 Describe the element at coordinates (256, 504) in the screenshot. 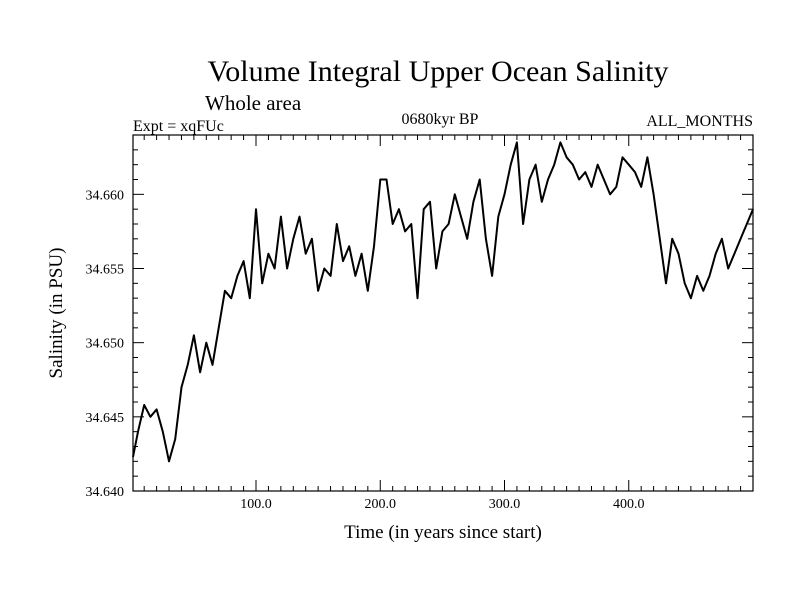

I see `x-tick-label: 100.0` at that location.